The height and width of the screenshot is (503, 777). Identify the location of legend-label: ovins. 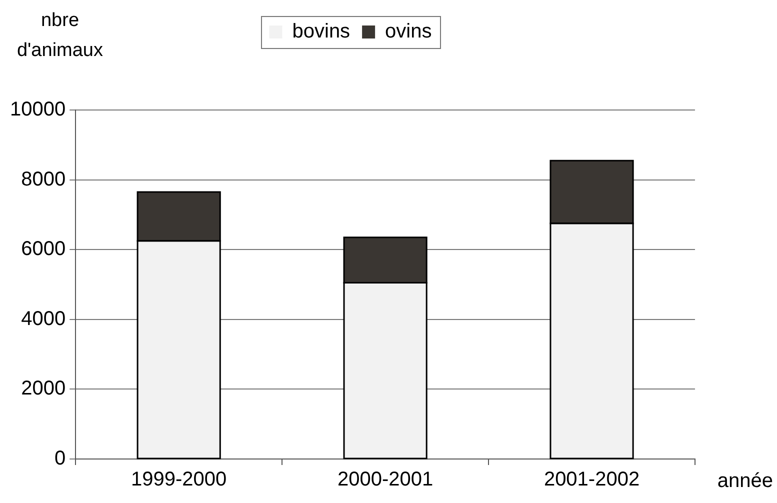
(408, 31).